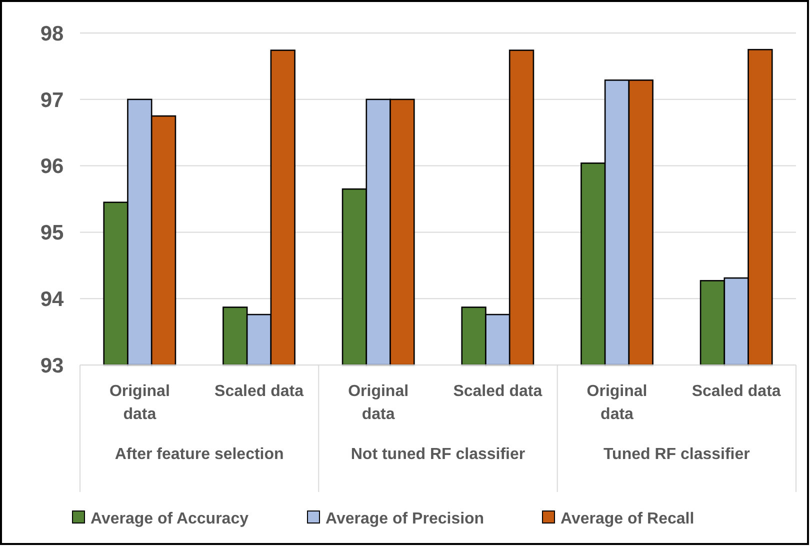 This screenshot has height=546, width=810. What do you see at coordinates (438, 454) in the screenshot?
I see `text: Not tuned RF classifier` at bounding box center [438, 454].